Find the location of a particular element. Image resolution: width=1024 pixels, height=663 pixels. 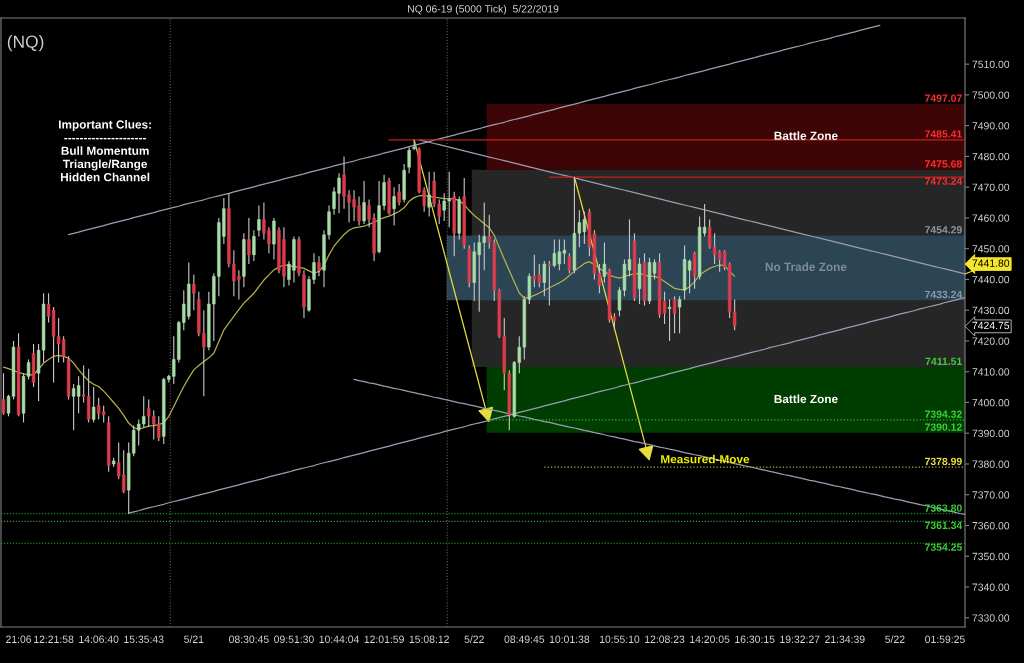

y-tick-label: 7400.00 is located at coordinates (991, 402).